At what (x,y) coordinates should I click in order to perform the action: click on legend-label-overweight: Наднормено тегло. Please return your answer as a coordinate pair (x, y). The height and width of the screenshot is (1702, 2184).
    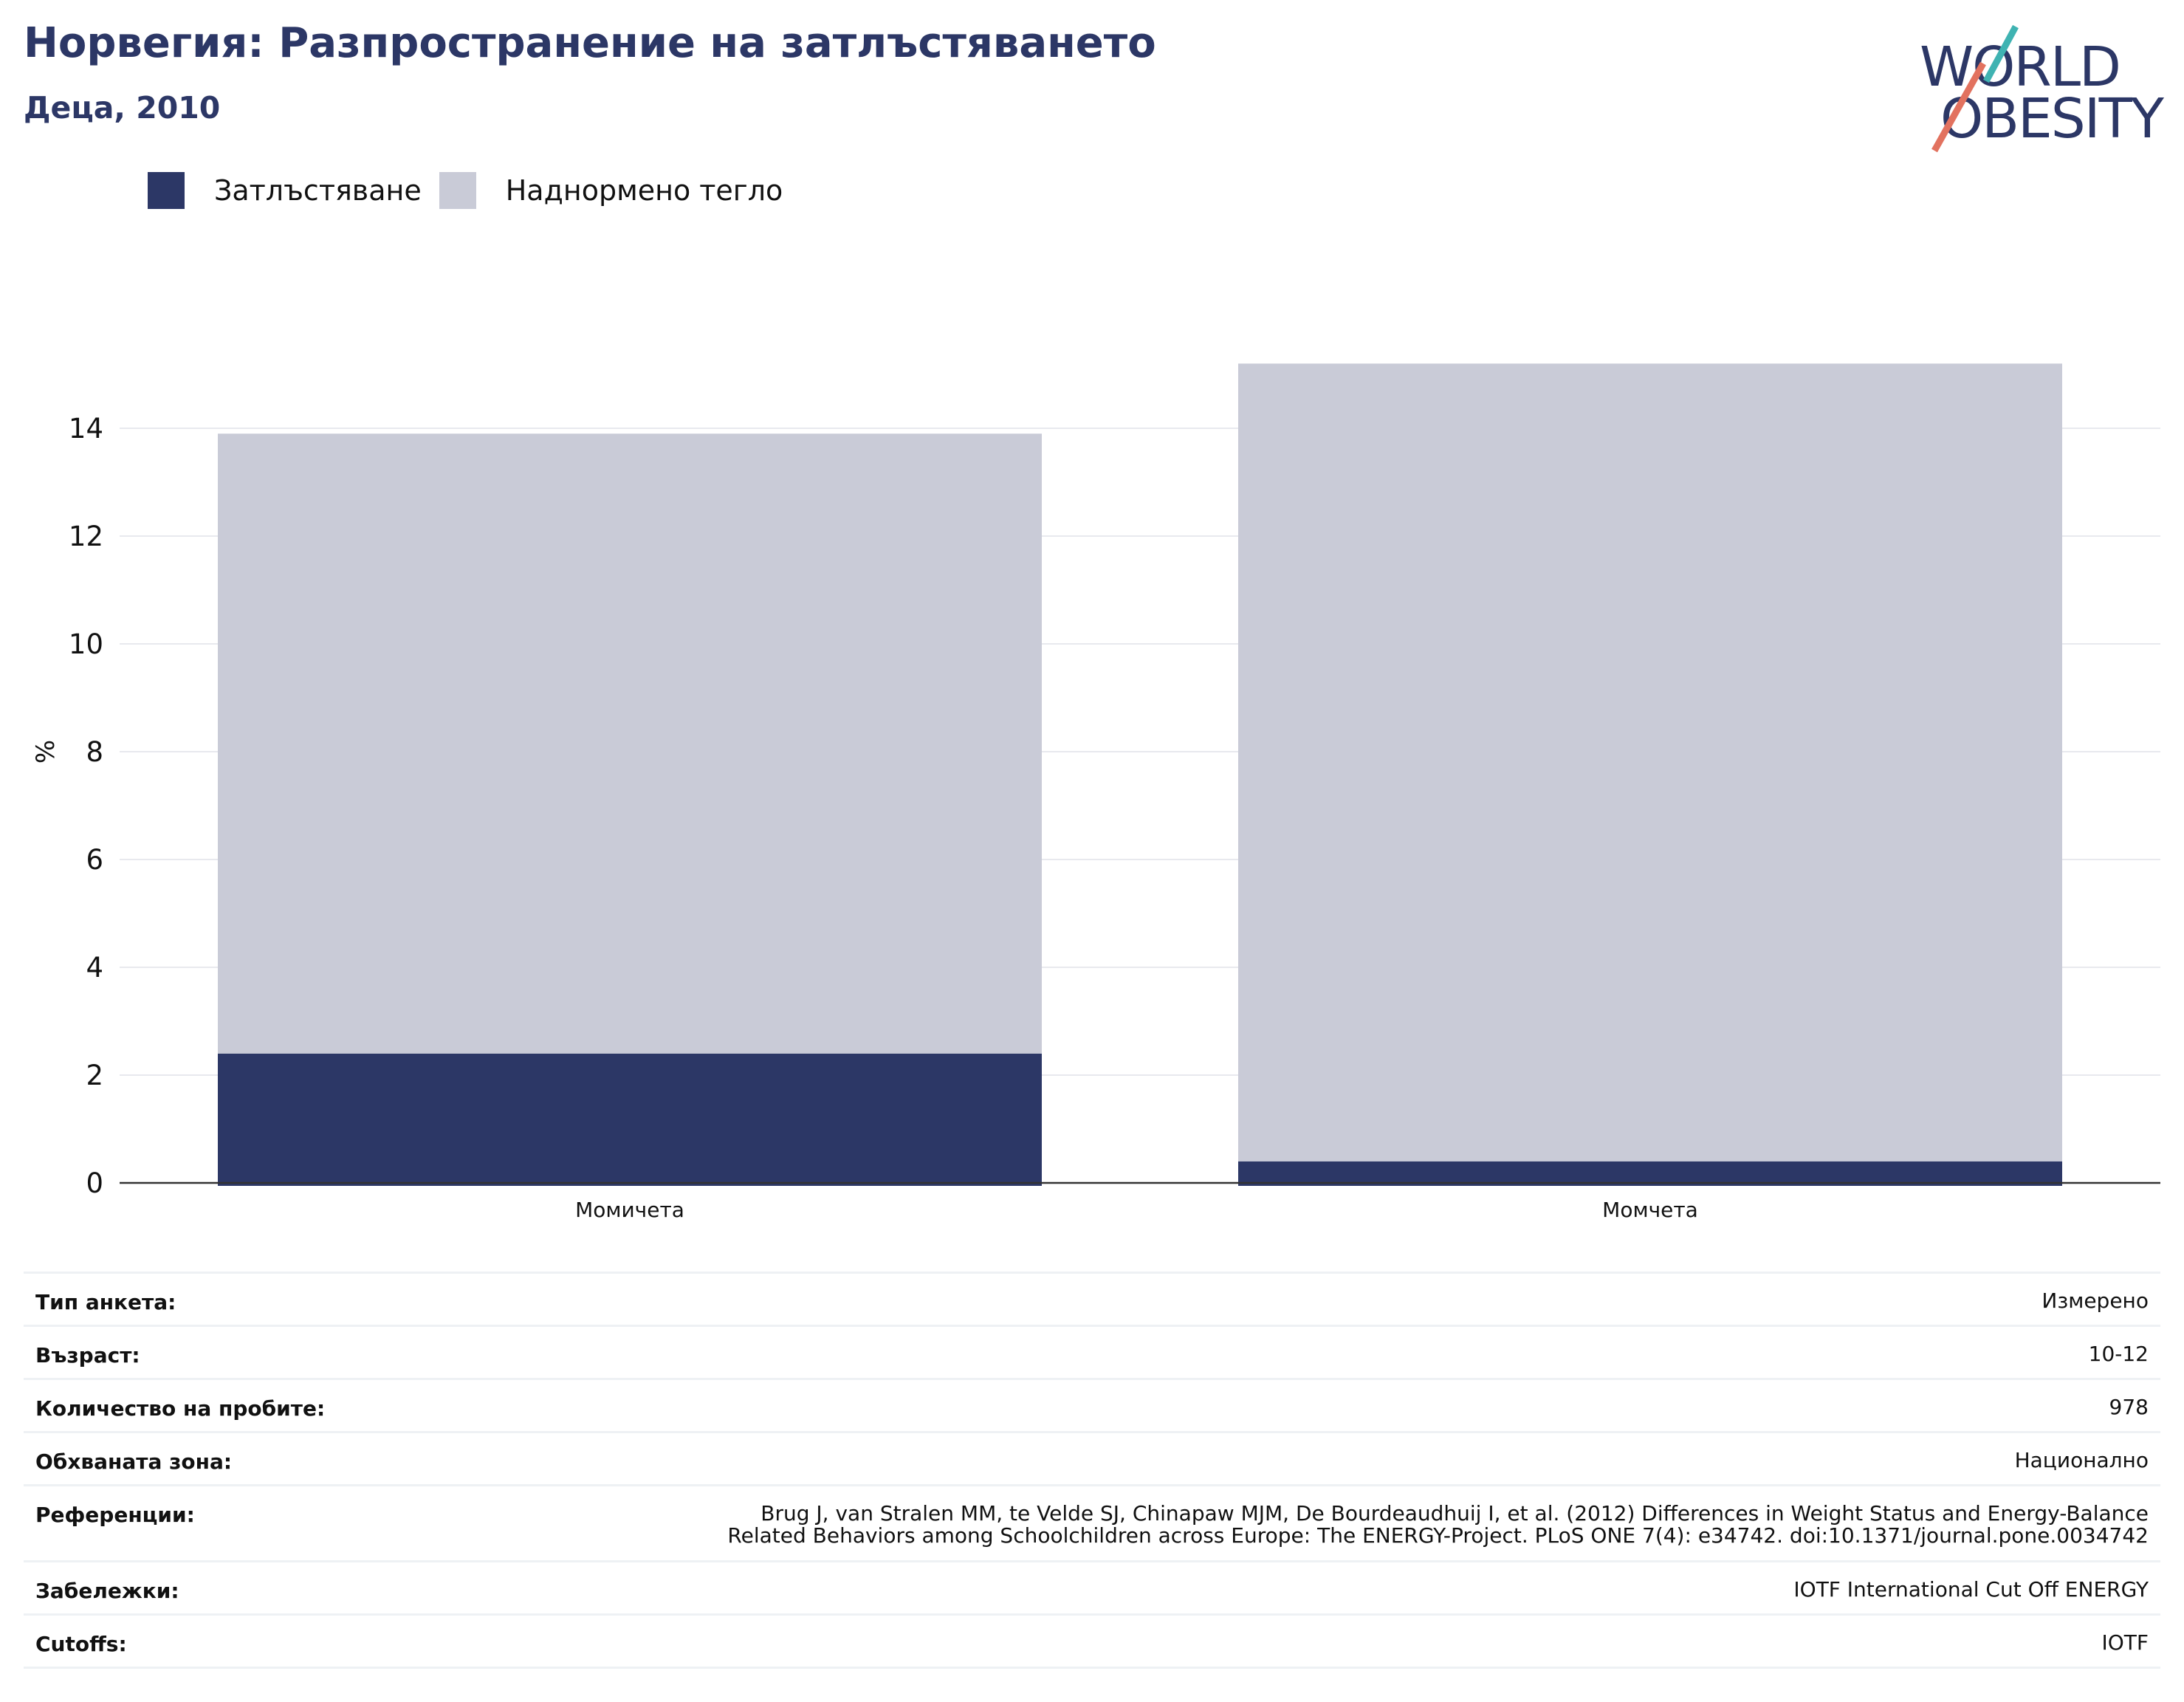
    Looking at the image, I should click on (644, 190).